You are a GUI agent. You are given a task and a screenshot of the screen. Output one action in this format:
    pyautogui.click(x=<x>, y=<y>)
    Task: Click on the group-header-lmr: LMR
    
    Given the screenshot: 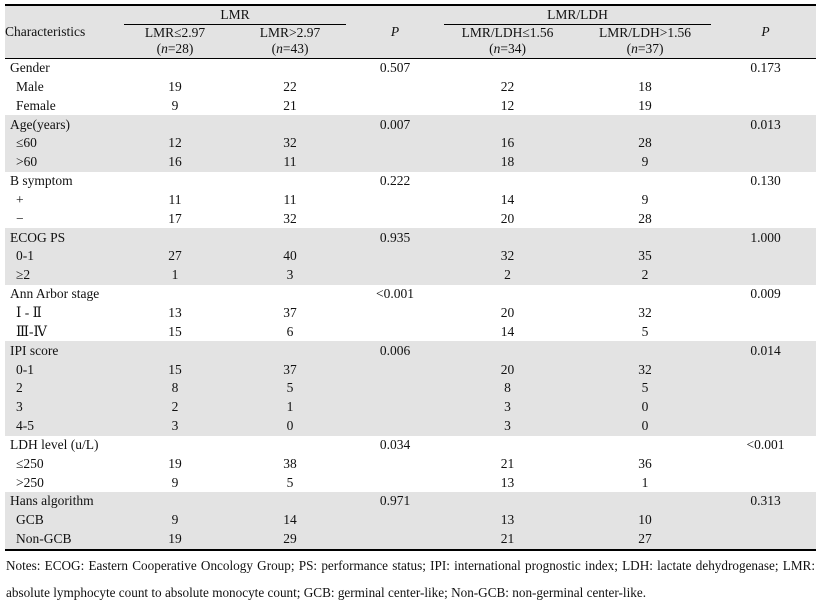 What is the action you would take?
    pyautogui.click(x=235, y=15)
    